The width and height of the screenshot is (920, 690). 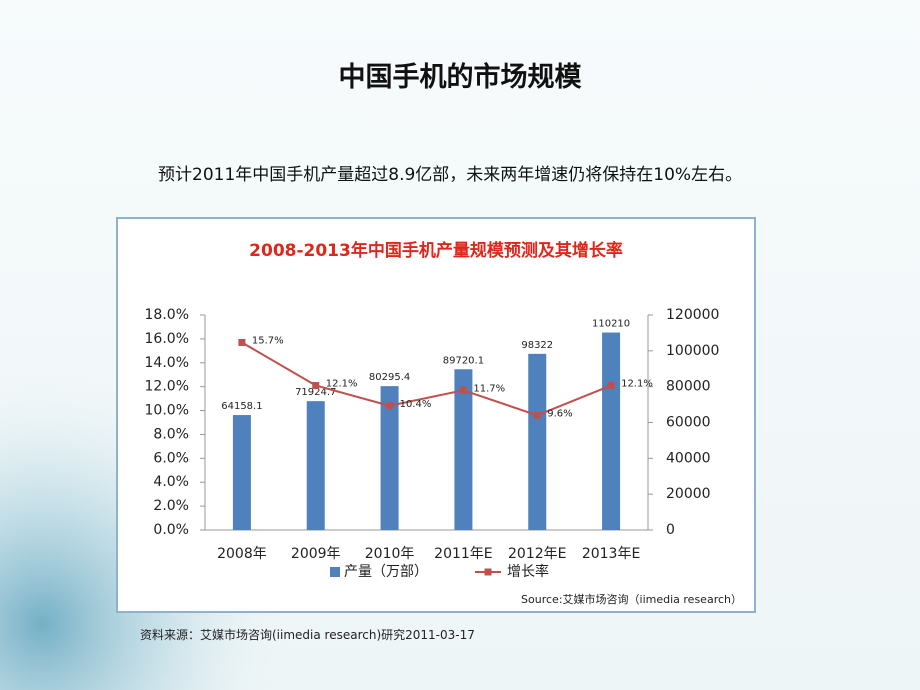 I want to click on y-tick-label: 6.0%, so click(x=171, y=458).